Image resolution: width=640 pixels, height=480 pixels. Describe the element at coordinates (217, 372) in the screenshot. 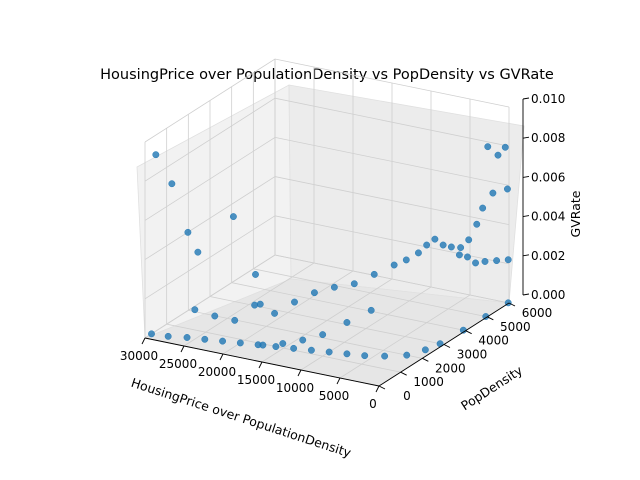

I see `x-tick-label: 20000` at that location.